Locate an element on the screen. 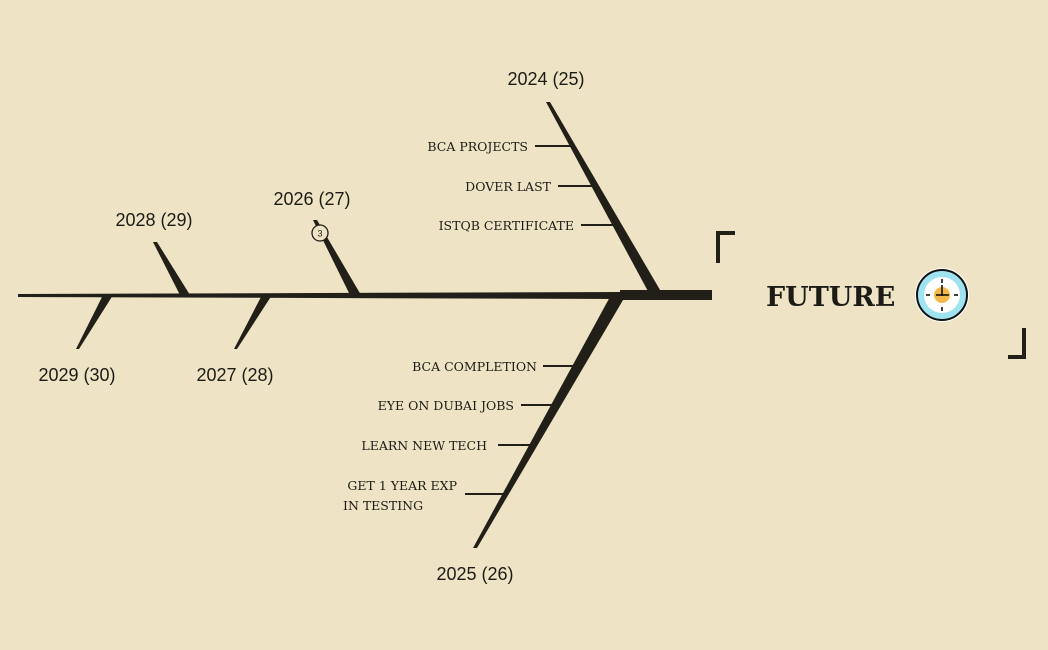 The width and height of the screenshot is (1048, 650). year-2027: 2027 (28) is located at coordinates (234, 375).